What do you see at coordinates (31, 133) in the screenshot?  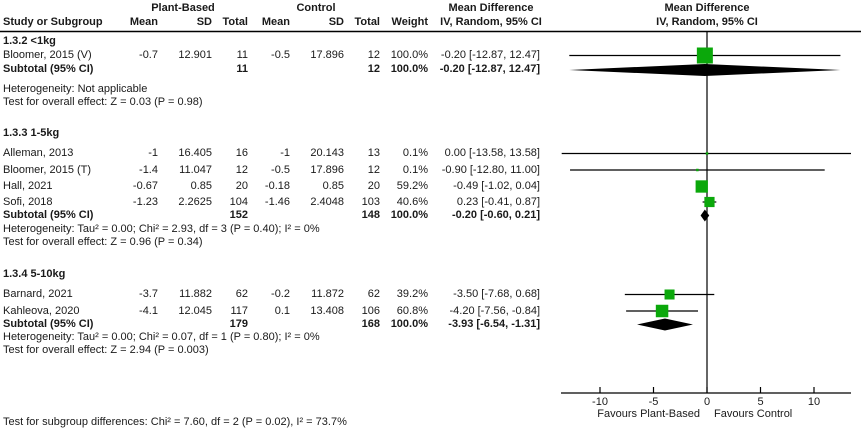 I see `subgroup-title: 1.3.3 1-5kg` at bounding box center [31, 133].